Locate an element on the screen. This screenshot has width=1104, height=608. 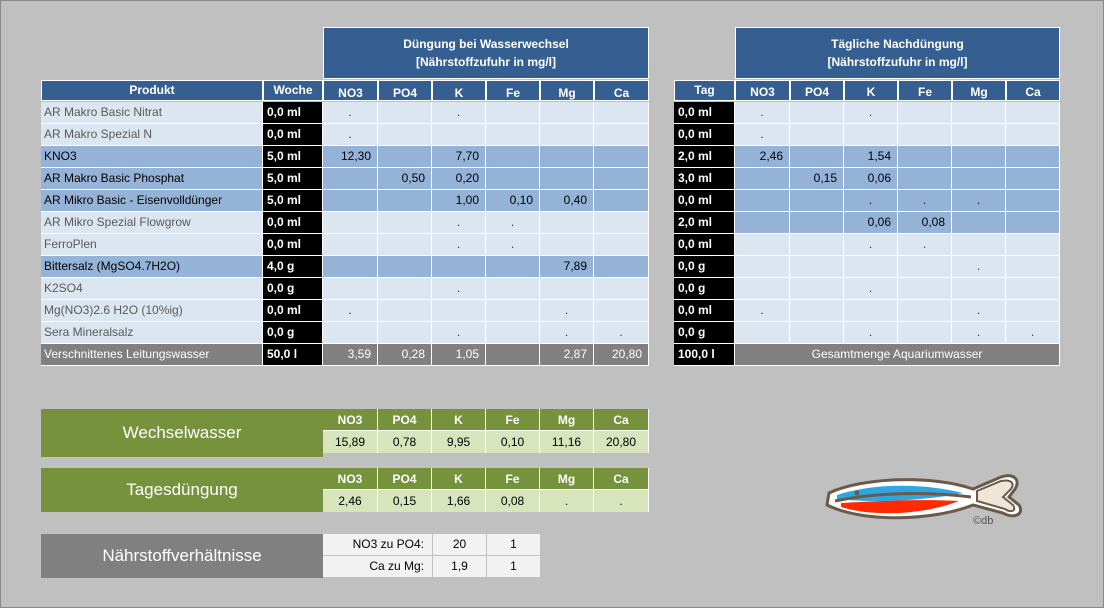
aquarium-volume-input: 100,0 l is located at coordinates (704, 355).